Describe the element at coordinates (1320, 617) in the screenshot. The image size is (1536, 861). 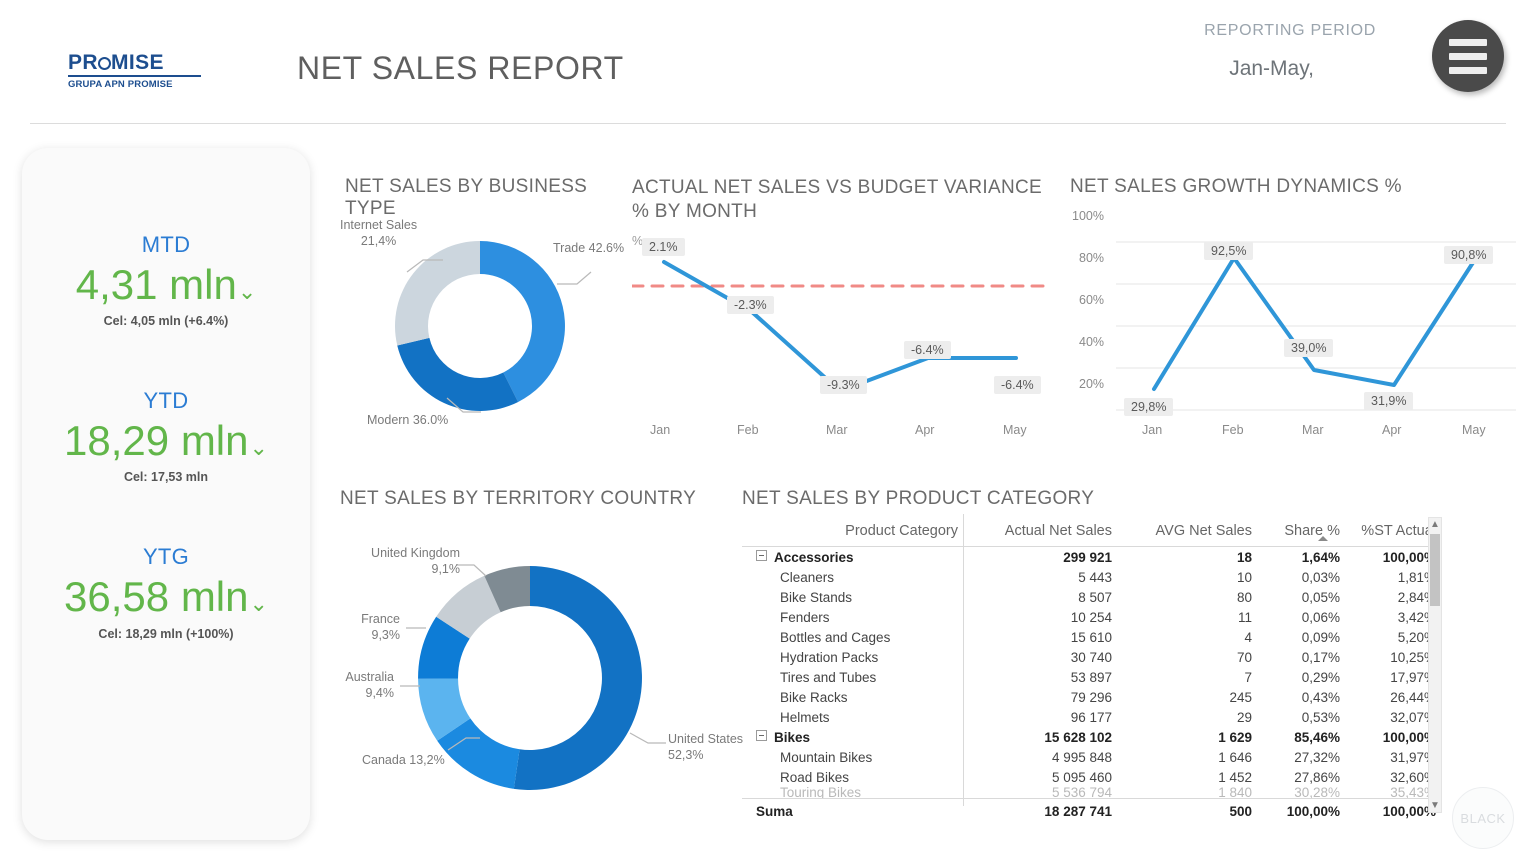
I see `cell-share: 0,06%` at that location.